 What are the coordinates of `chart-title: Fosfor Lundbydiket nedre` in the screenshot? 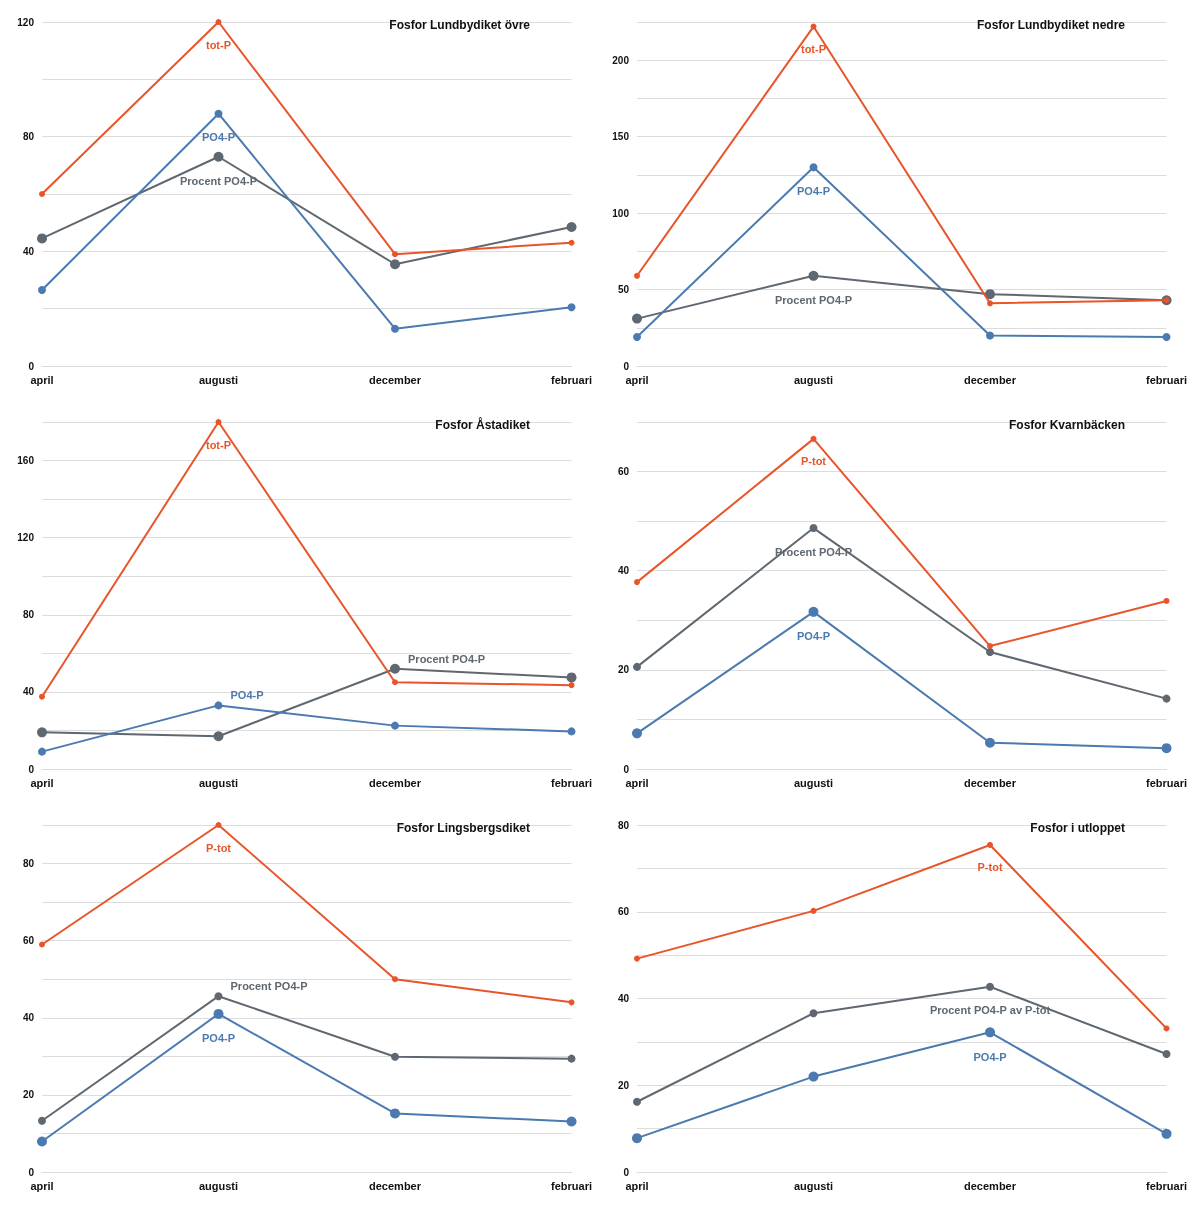 It's located at (1051, 25).